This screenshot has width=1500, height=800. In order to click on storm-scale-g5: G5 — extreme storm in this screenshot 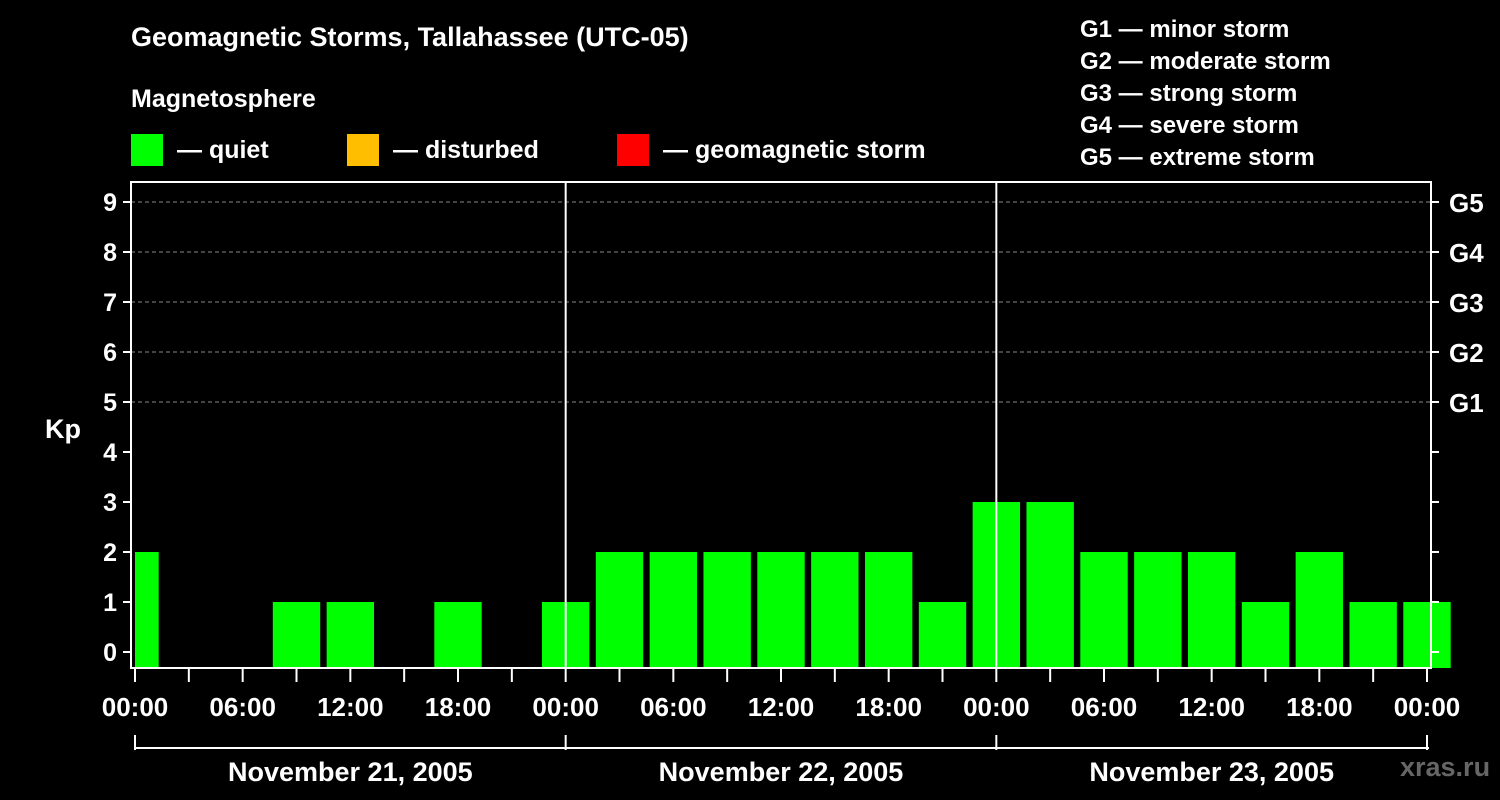, I will do `click(1197, 157)`.